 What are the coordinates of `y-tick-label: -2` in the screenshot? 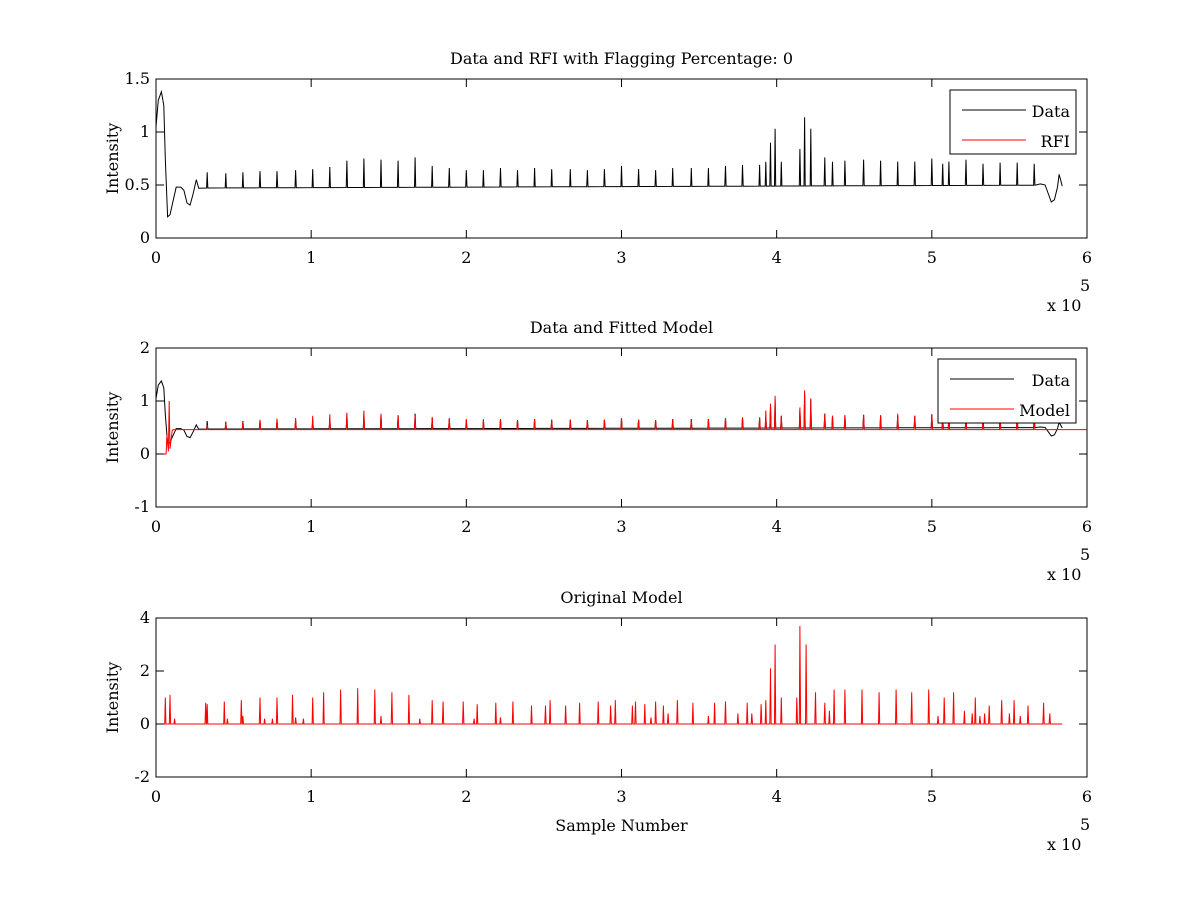 It's located at (142, 776).